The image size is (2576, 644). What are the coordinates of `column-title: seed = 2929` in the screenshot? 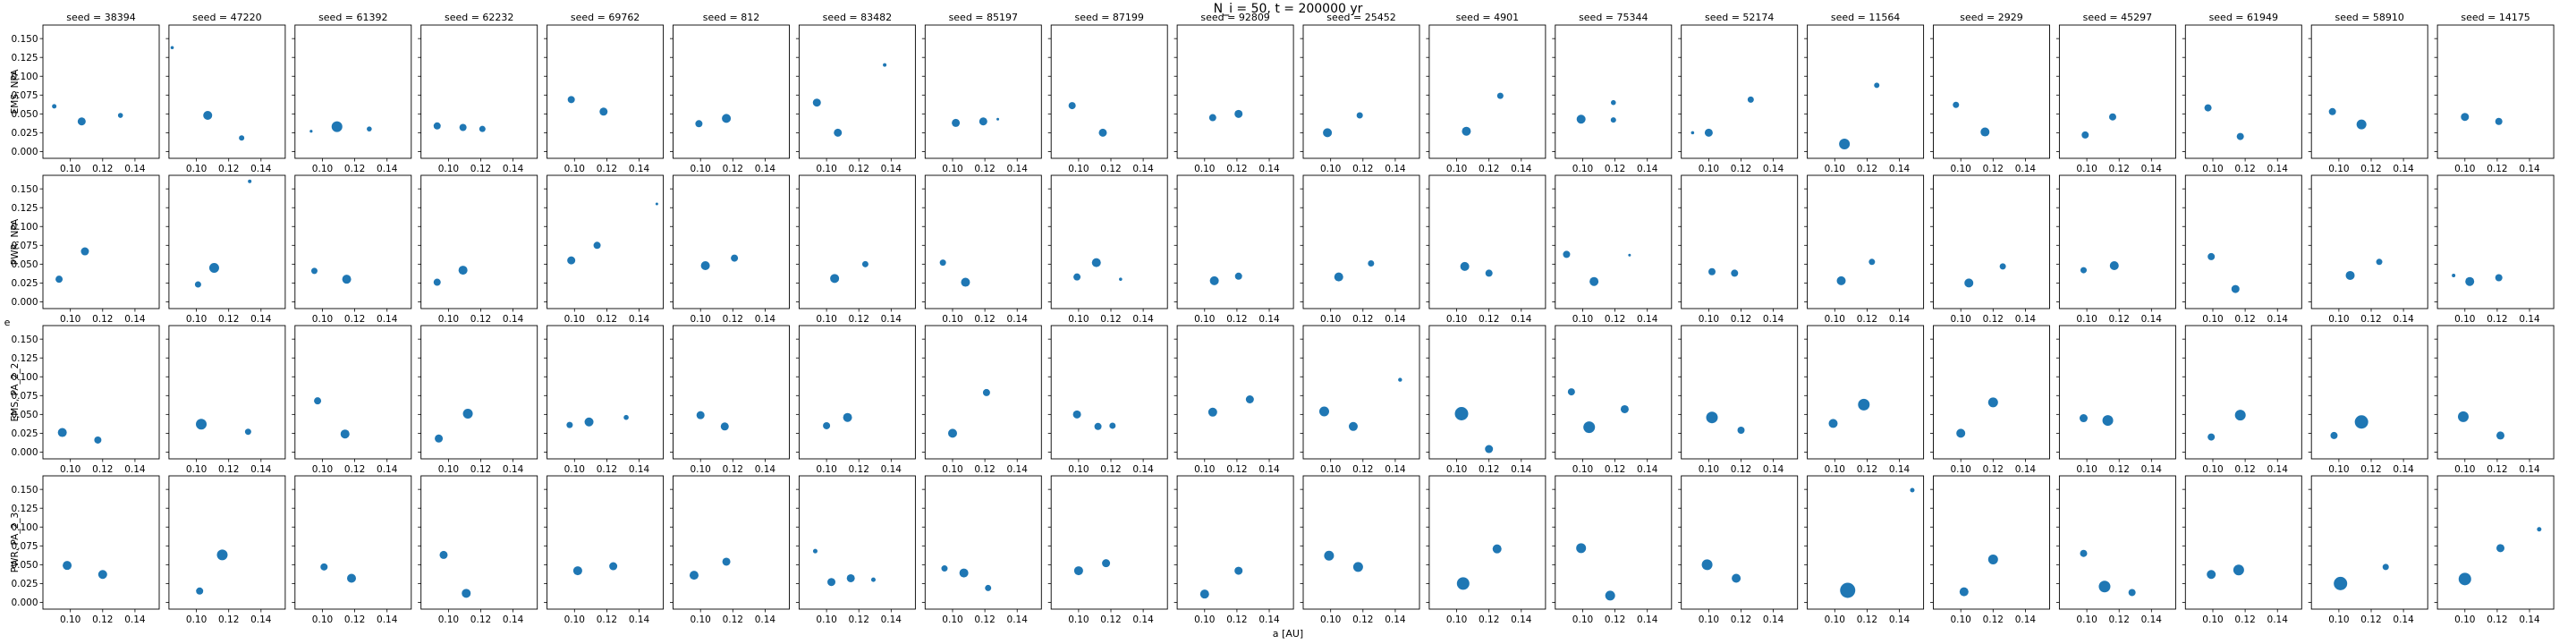 It's located at (1991, 17).